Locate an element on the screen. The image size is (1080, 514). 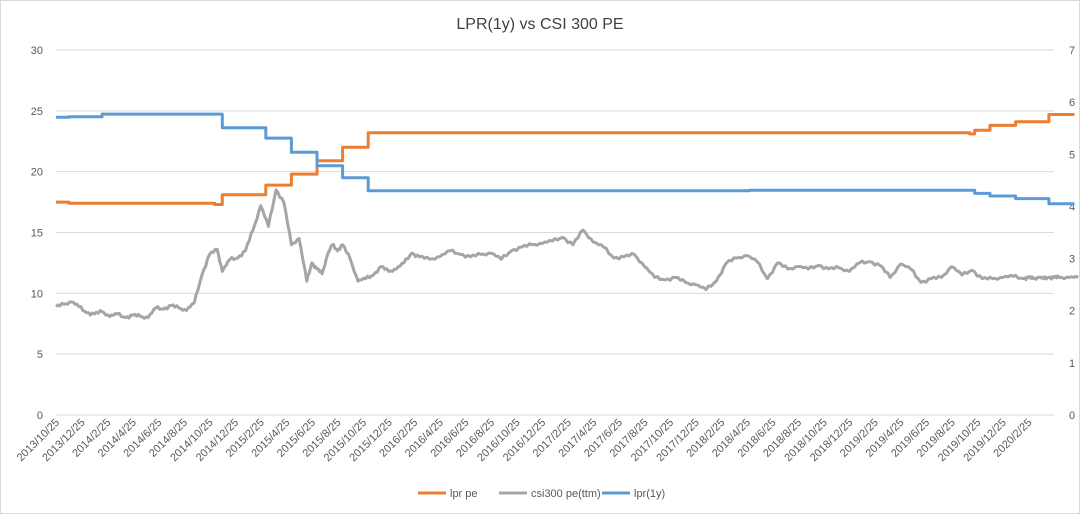
y-left-tick-label: 0 is located at coordinates (40, 416).